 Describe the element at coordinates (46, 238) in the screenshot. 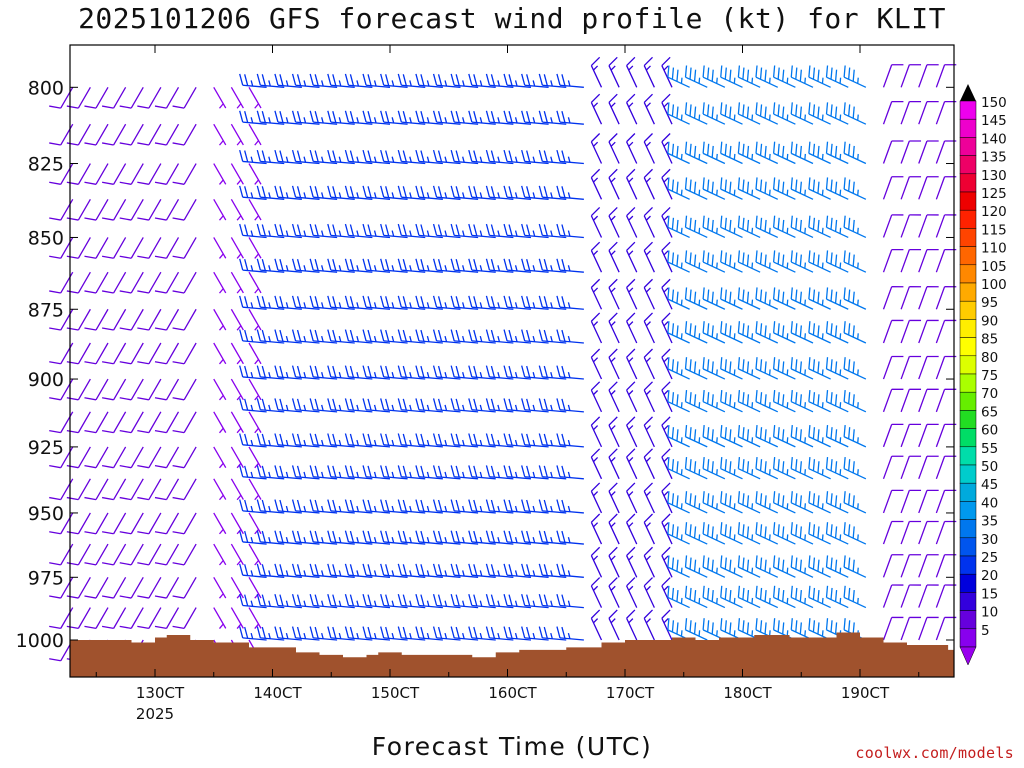

I see `y-tick-label: 850` at that location.